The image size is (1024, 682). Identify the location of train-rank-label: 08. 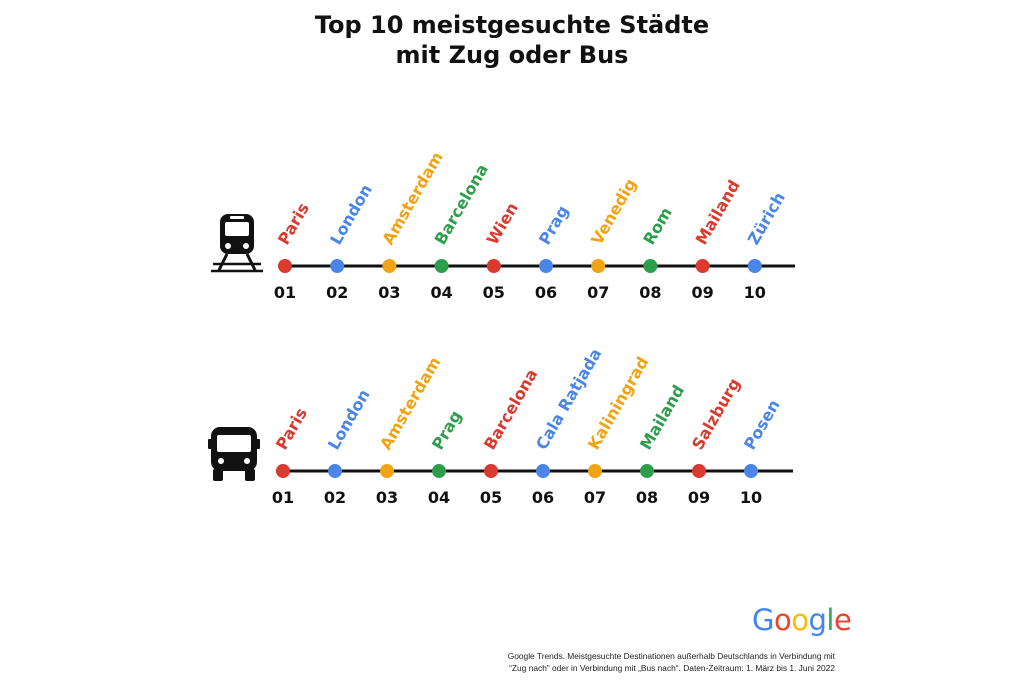
(650, 292).